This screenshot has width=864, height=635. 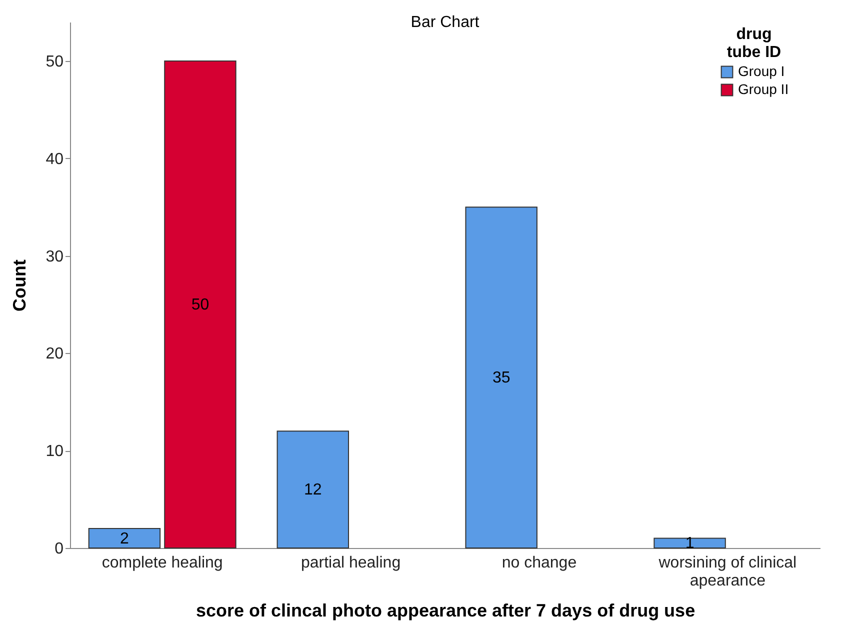 What do you see at coordinates (55, 159) in the screenshot?
I see `y-tick-label: 40` at bounding box center [55, 159].